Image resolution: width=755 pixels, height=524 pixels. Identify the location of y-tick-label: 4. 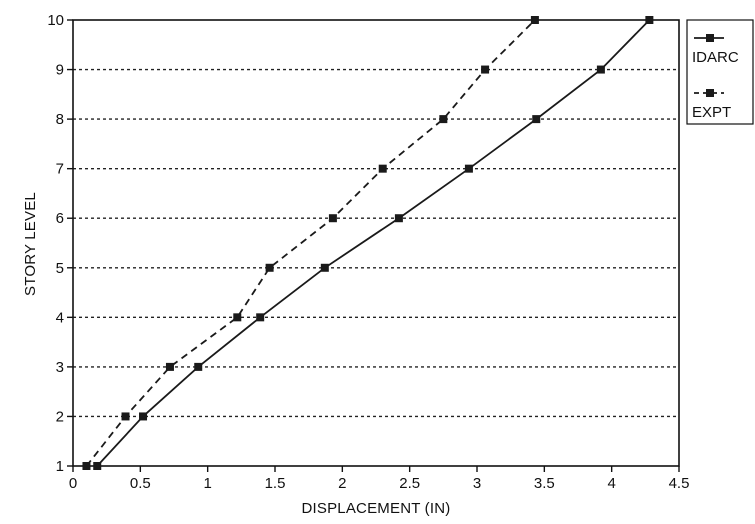
(60, 317).